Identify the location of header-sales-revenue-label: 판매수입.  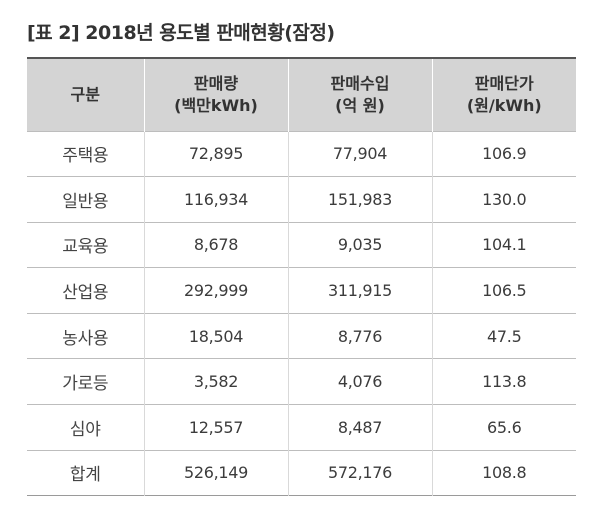
(360, 83).